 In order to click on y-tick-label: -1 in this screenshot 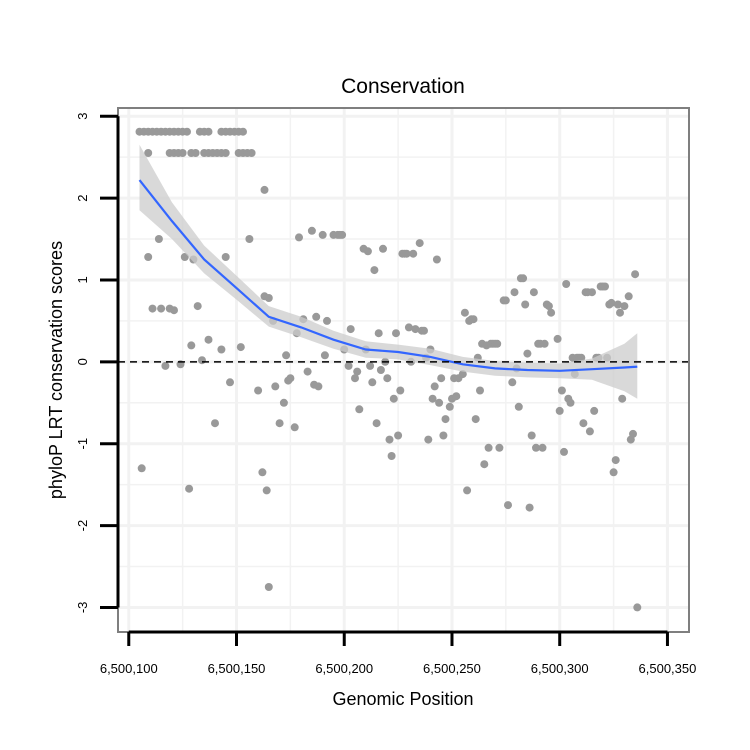, I will do `click(82, 444)`.